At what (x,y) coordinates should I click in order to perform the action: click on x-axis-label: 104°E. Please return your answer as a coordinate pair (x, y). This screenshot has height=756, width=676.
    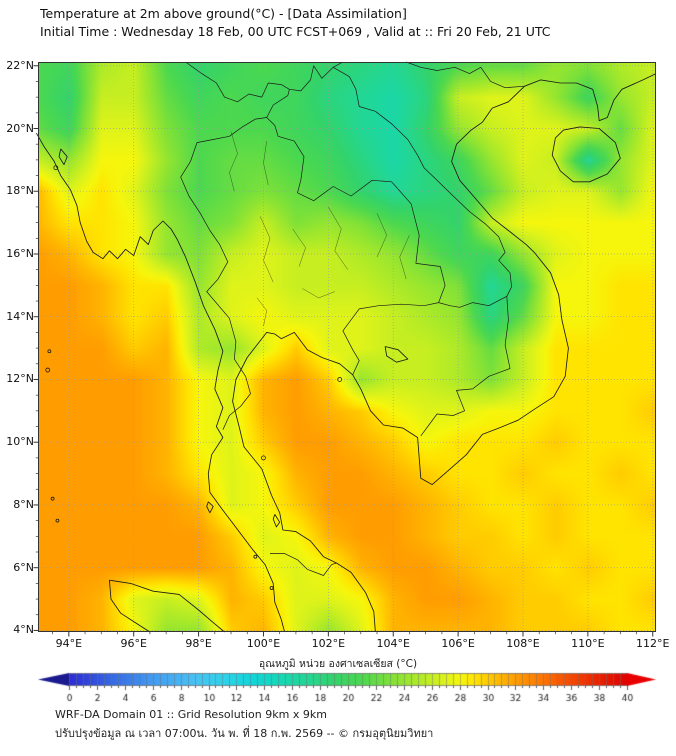
    Looking at the image, I should click on (393, 643).